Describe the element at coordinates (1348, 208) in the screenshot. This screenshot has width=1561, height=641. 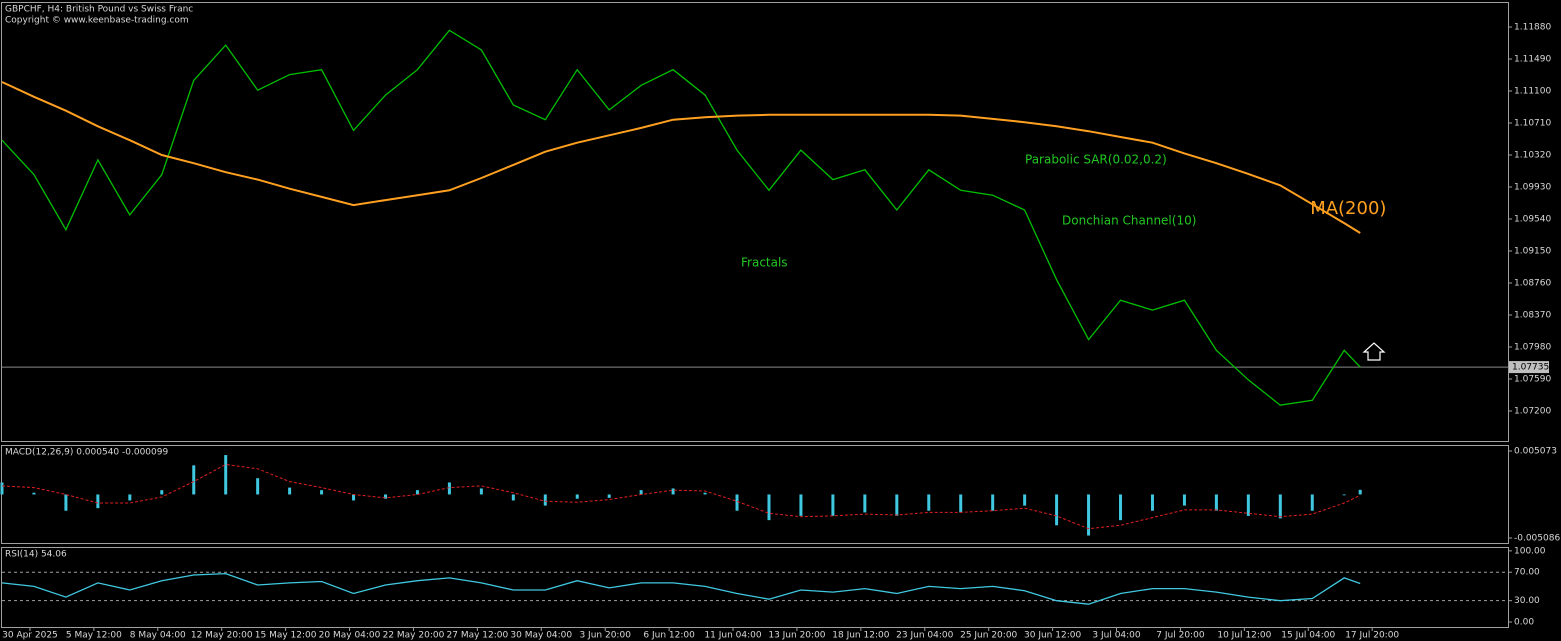
I see `series-label: MA(200)` at that location.